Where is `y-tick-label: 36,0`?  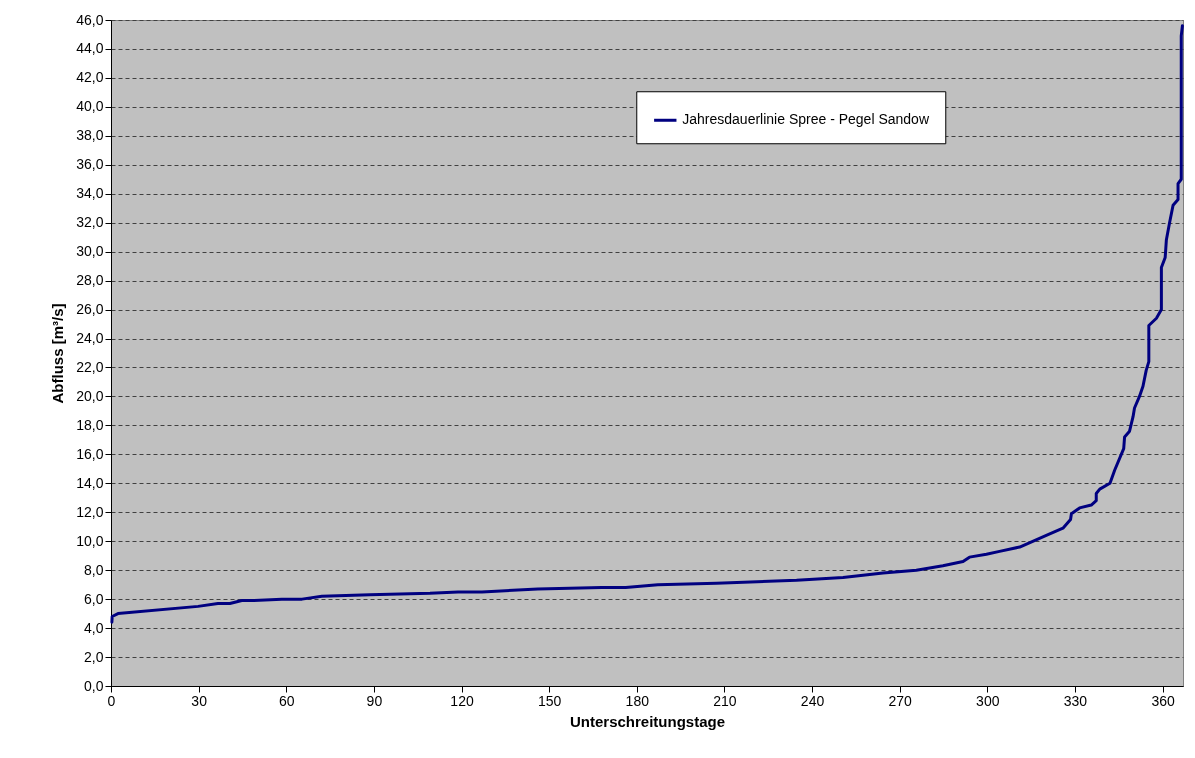
y-tick-label: 36,0 is located at coordinates (90, 164).